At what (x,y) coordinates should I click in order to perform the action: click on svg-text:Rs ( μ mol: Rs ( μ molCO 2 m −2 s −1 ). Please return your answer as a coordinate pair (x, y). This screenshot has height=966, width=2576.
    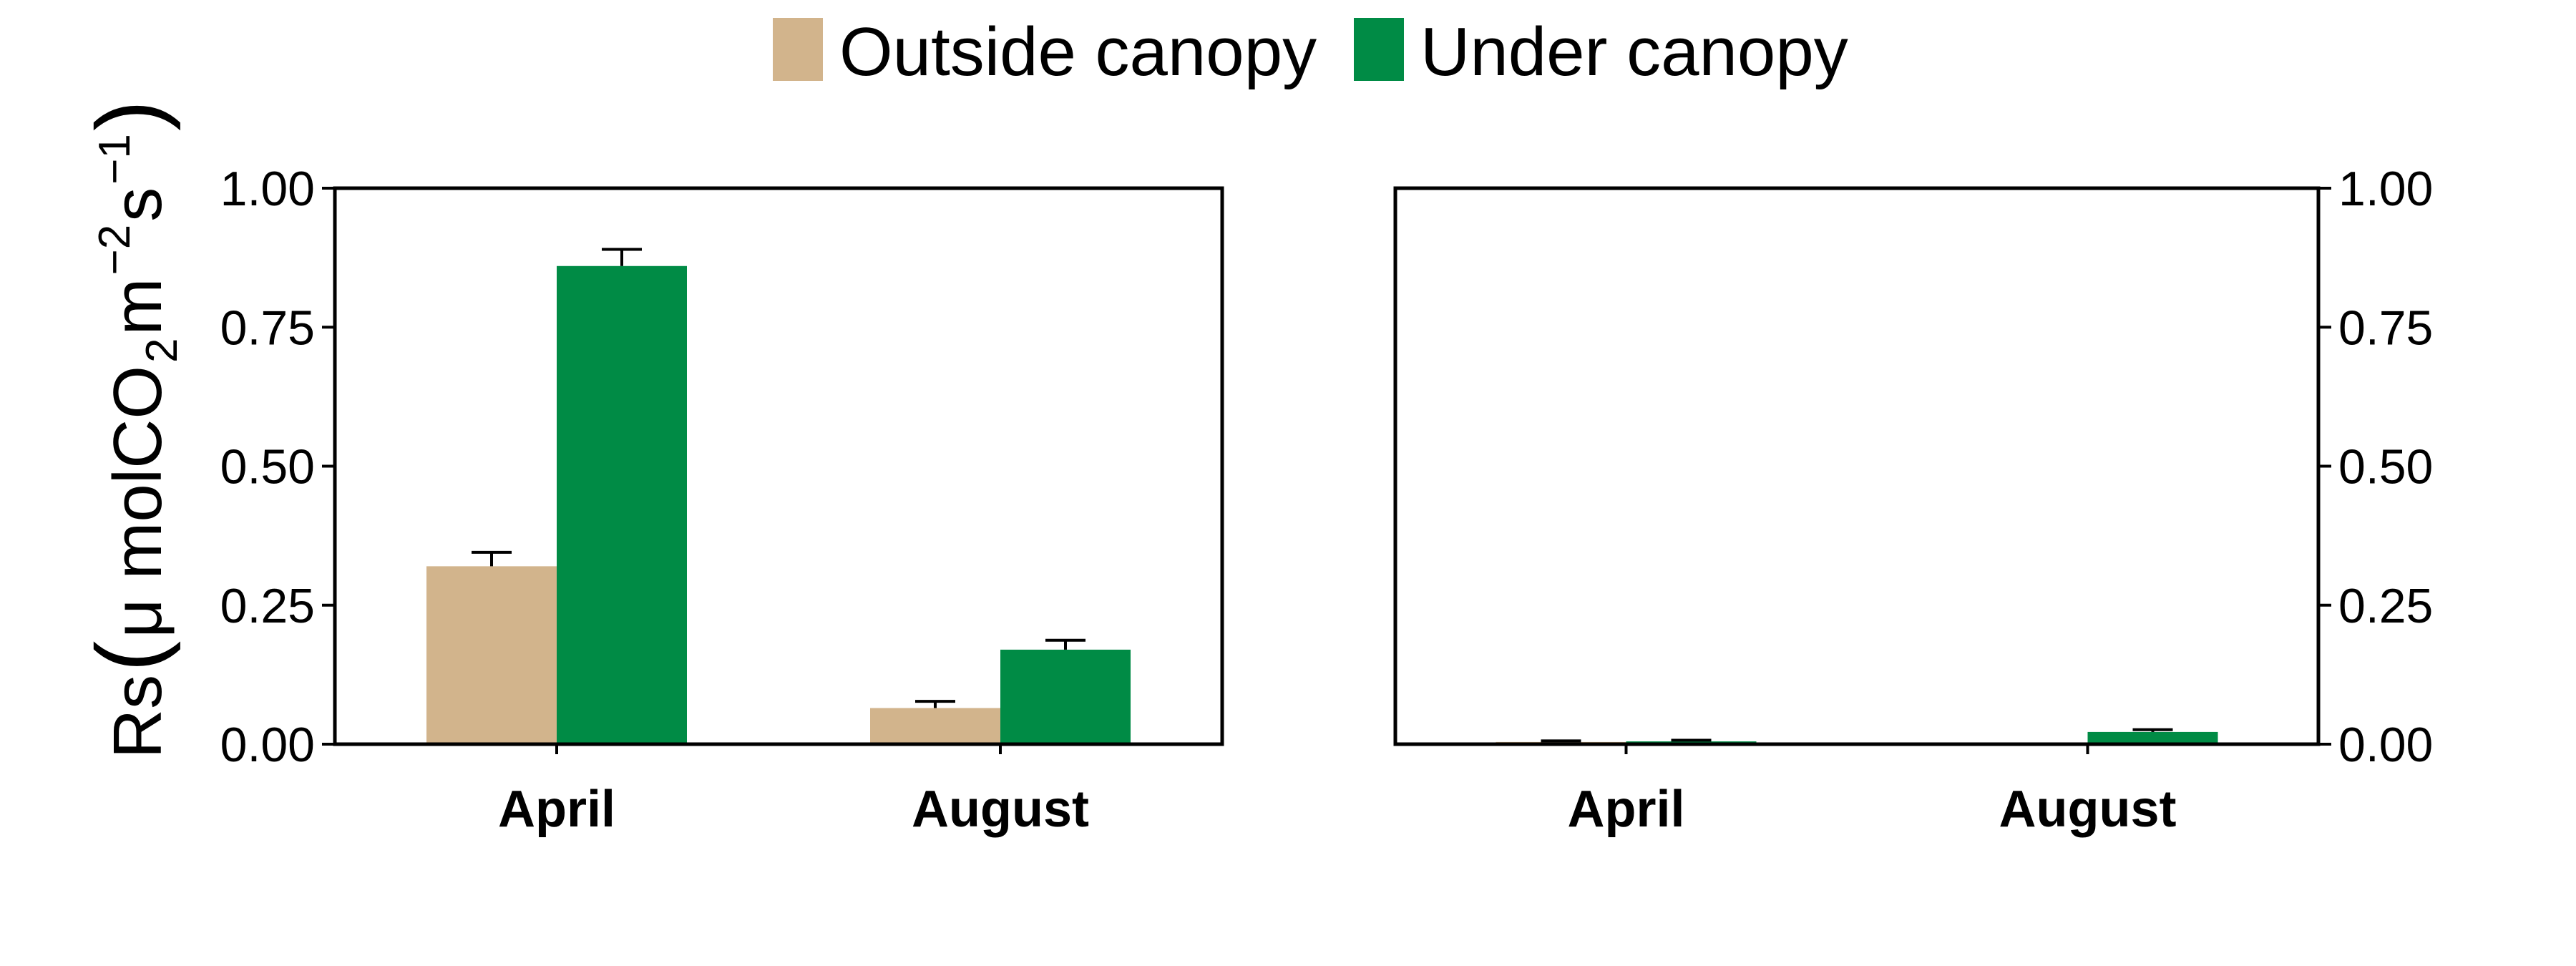
    Looking at the image, I should click on (132, 429).